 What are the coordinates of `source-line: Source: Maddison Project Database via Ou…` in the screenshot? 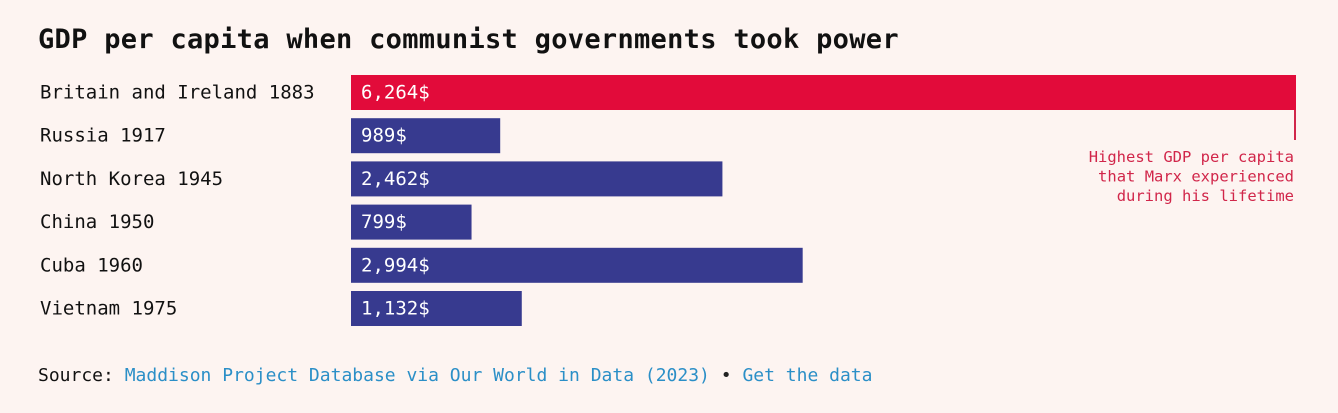 It's located at (455, 375).